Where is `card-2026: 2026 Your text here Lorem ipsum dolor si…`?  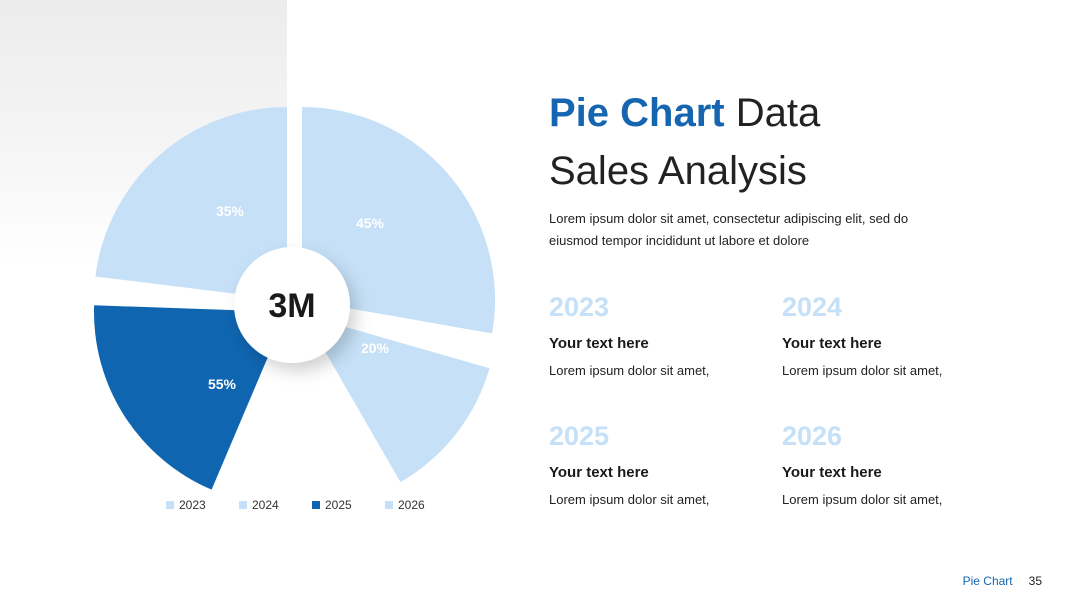 card-2026: 2026 Your text here Lorem ipsum dolor si… is located at coordinates (892, 465).